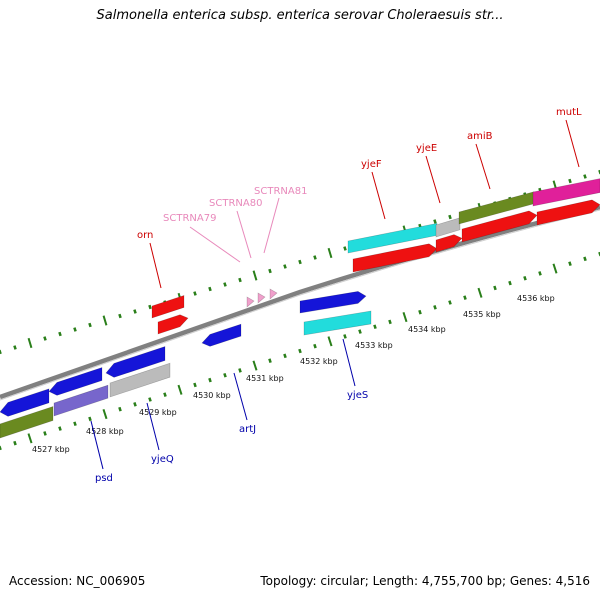 The width and height of the screenshot is (600, 600). What do you see at coordinates (221, 335) in the screenshot?
I see `gene-artJ-arrow` at bounding box center [221, 335].